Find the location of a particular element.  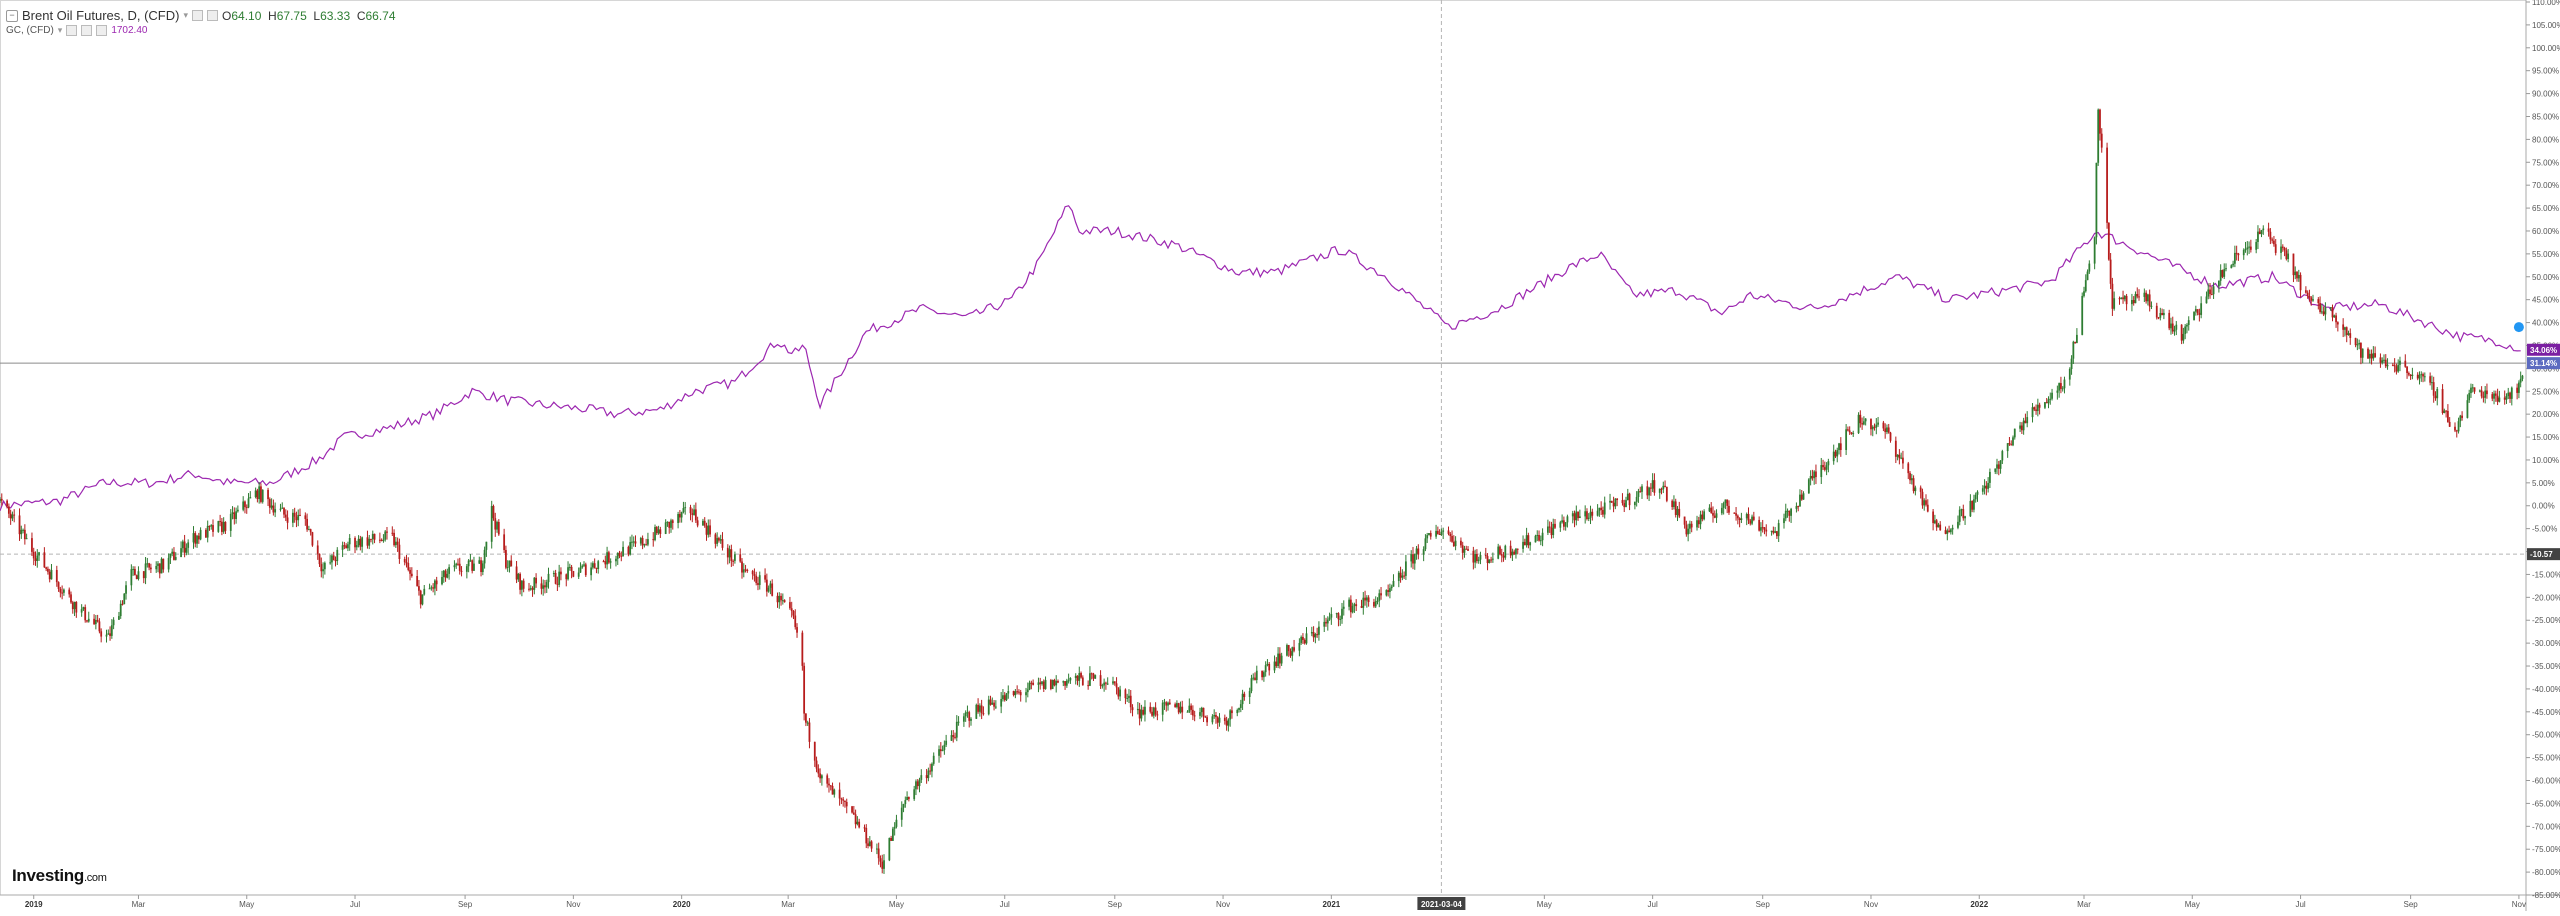

y-tick-label: 20.00% is located at coordinates (2545, 414).